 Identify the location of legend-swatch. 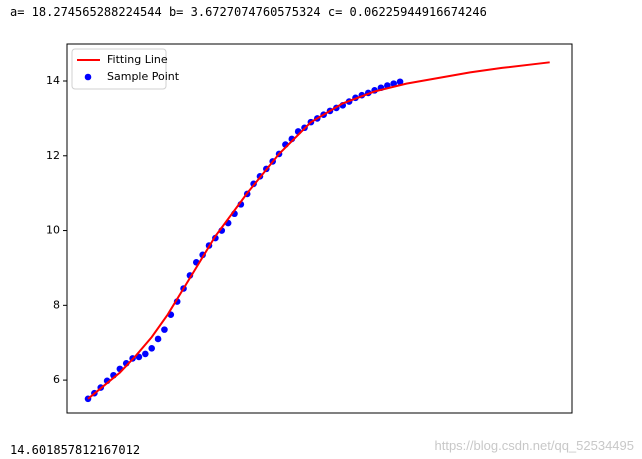
(88, 77).